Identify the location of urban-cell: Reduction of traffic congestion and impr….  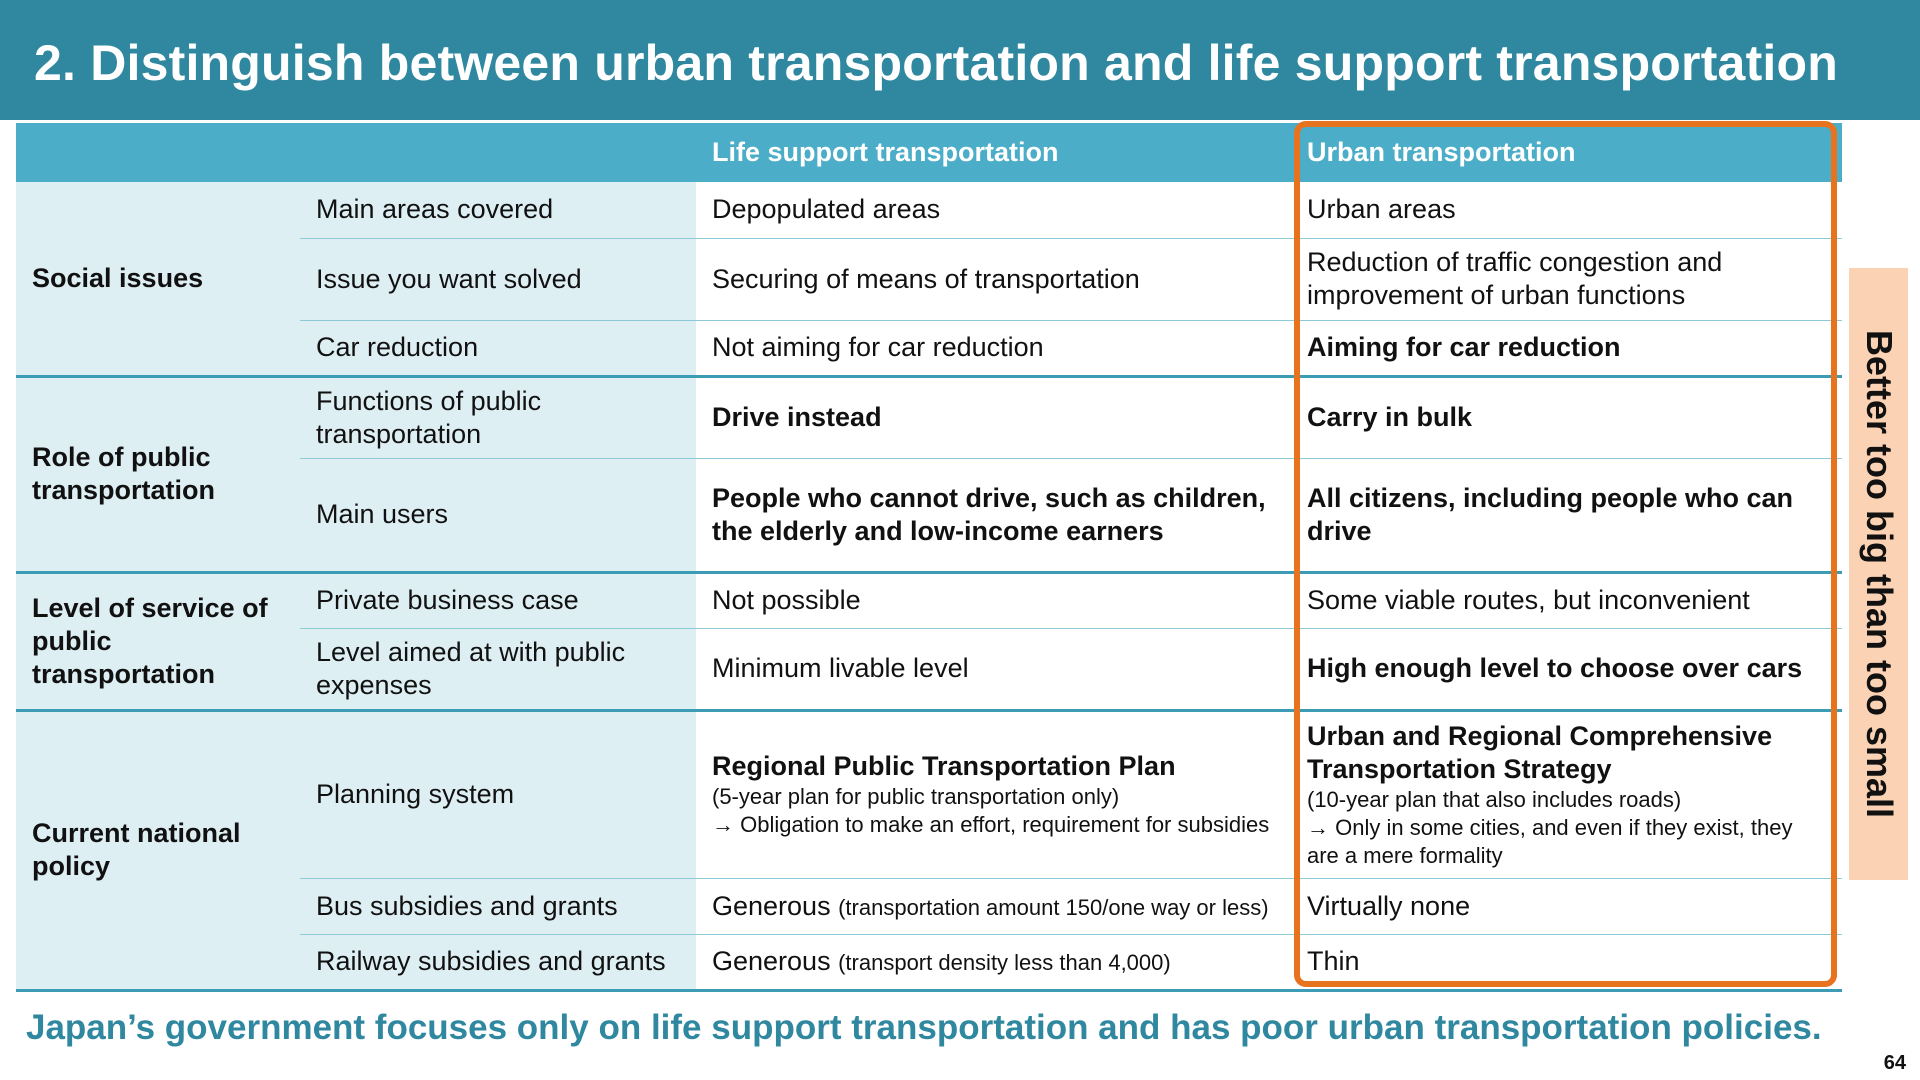
(1566, 279).